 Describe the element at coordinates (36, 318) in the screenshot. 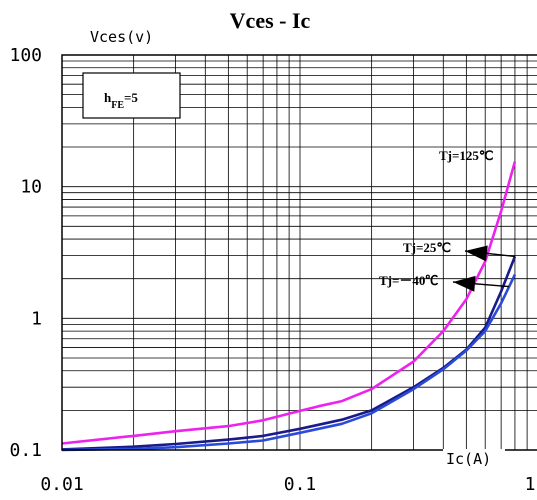

I see `y-tick-label: 1` at that location.